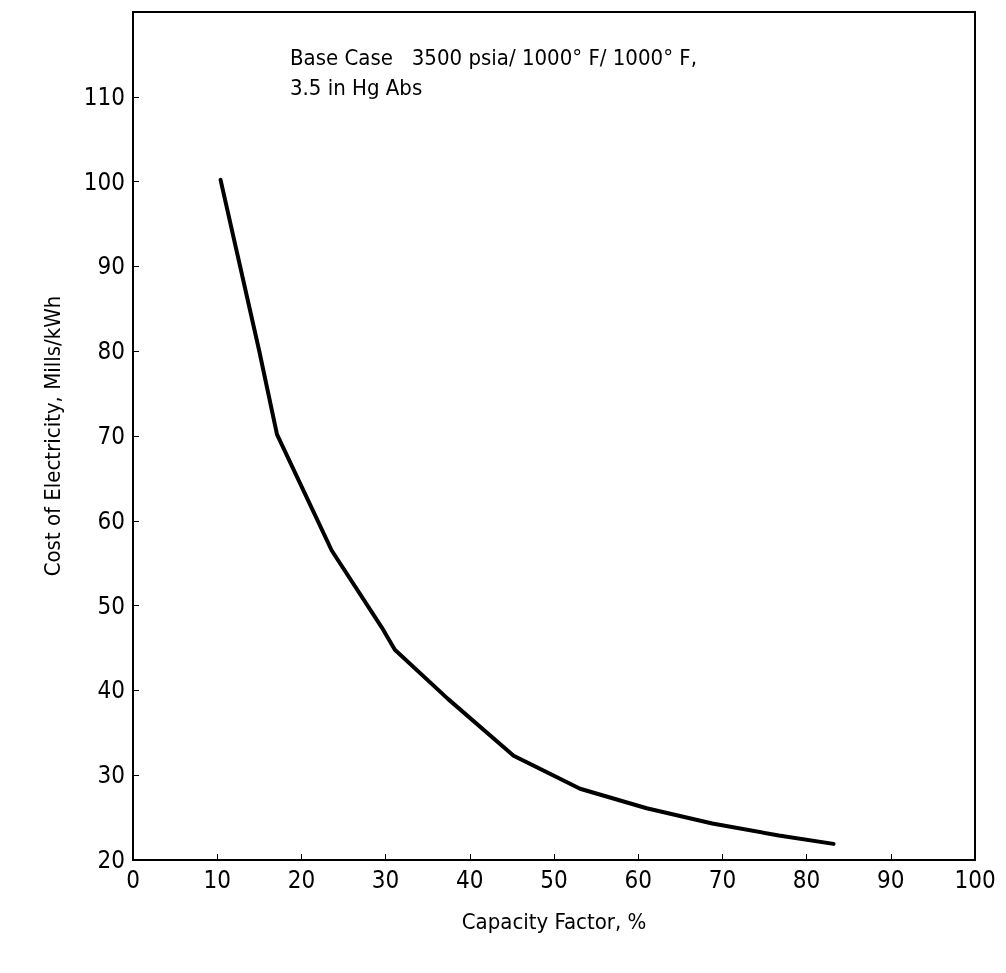 The height and width of the screenshot is (973, 1006). What do you see at coordinates (385, 880) in the screenshot?
I see `x-tick-label: 30` at bounding box center [385, 880].